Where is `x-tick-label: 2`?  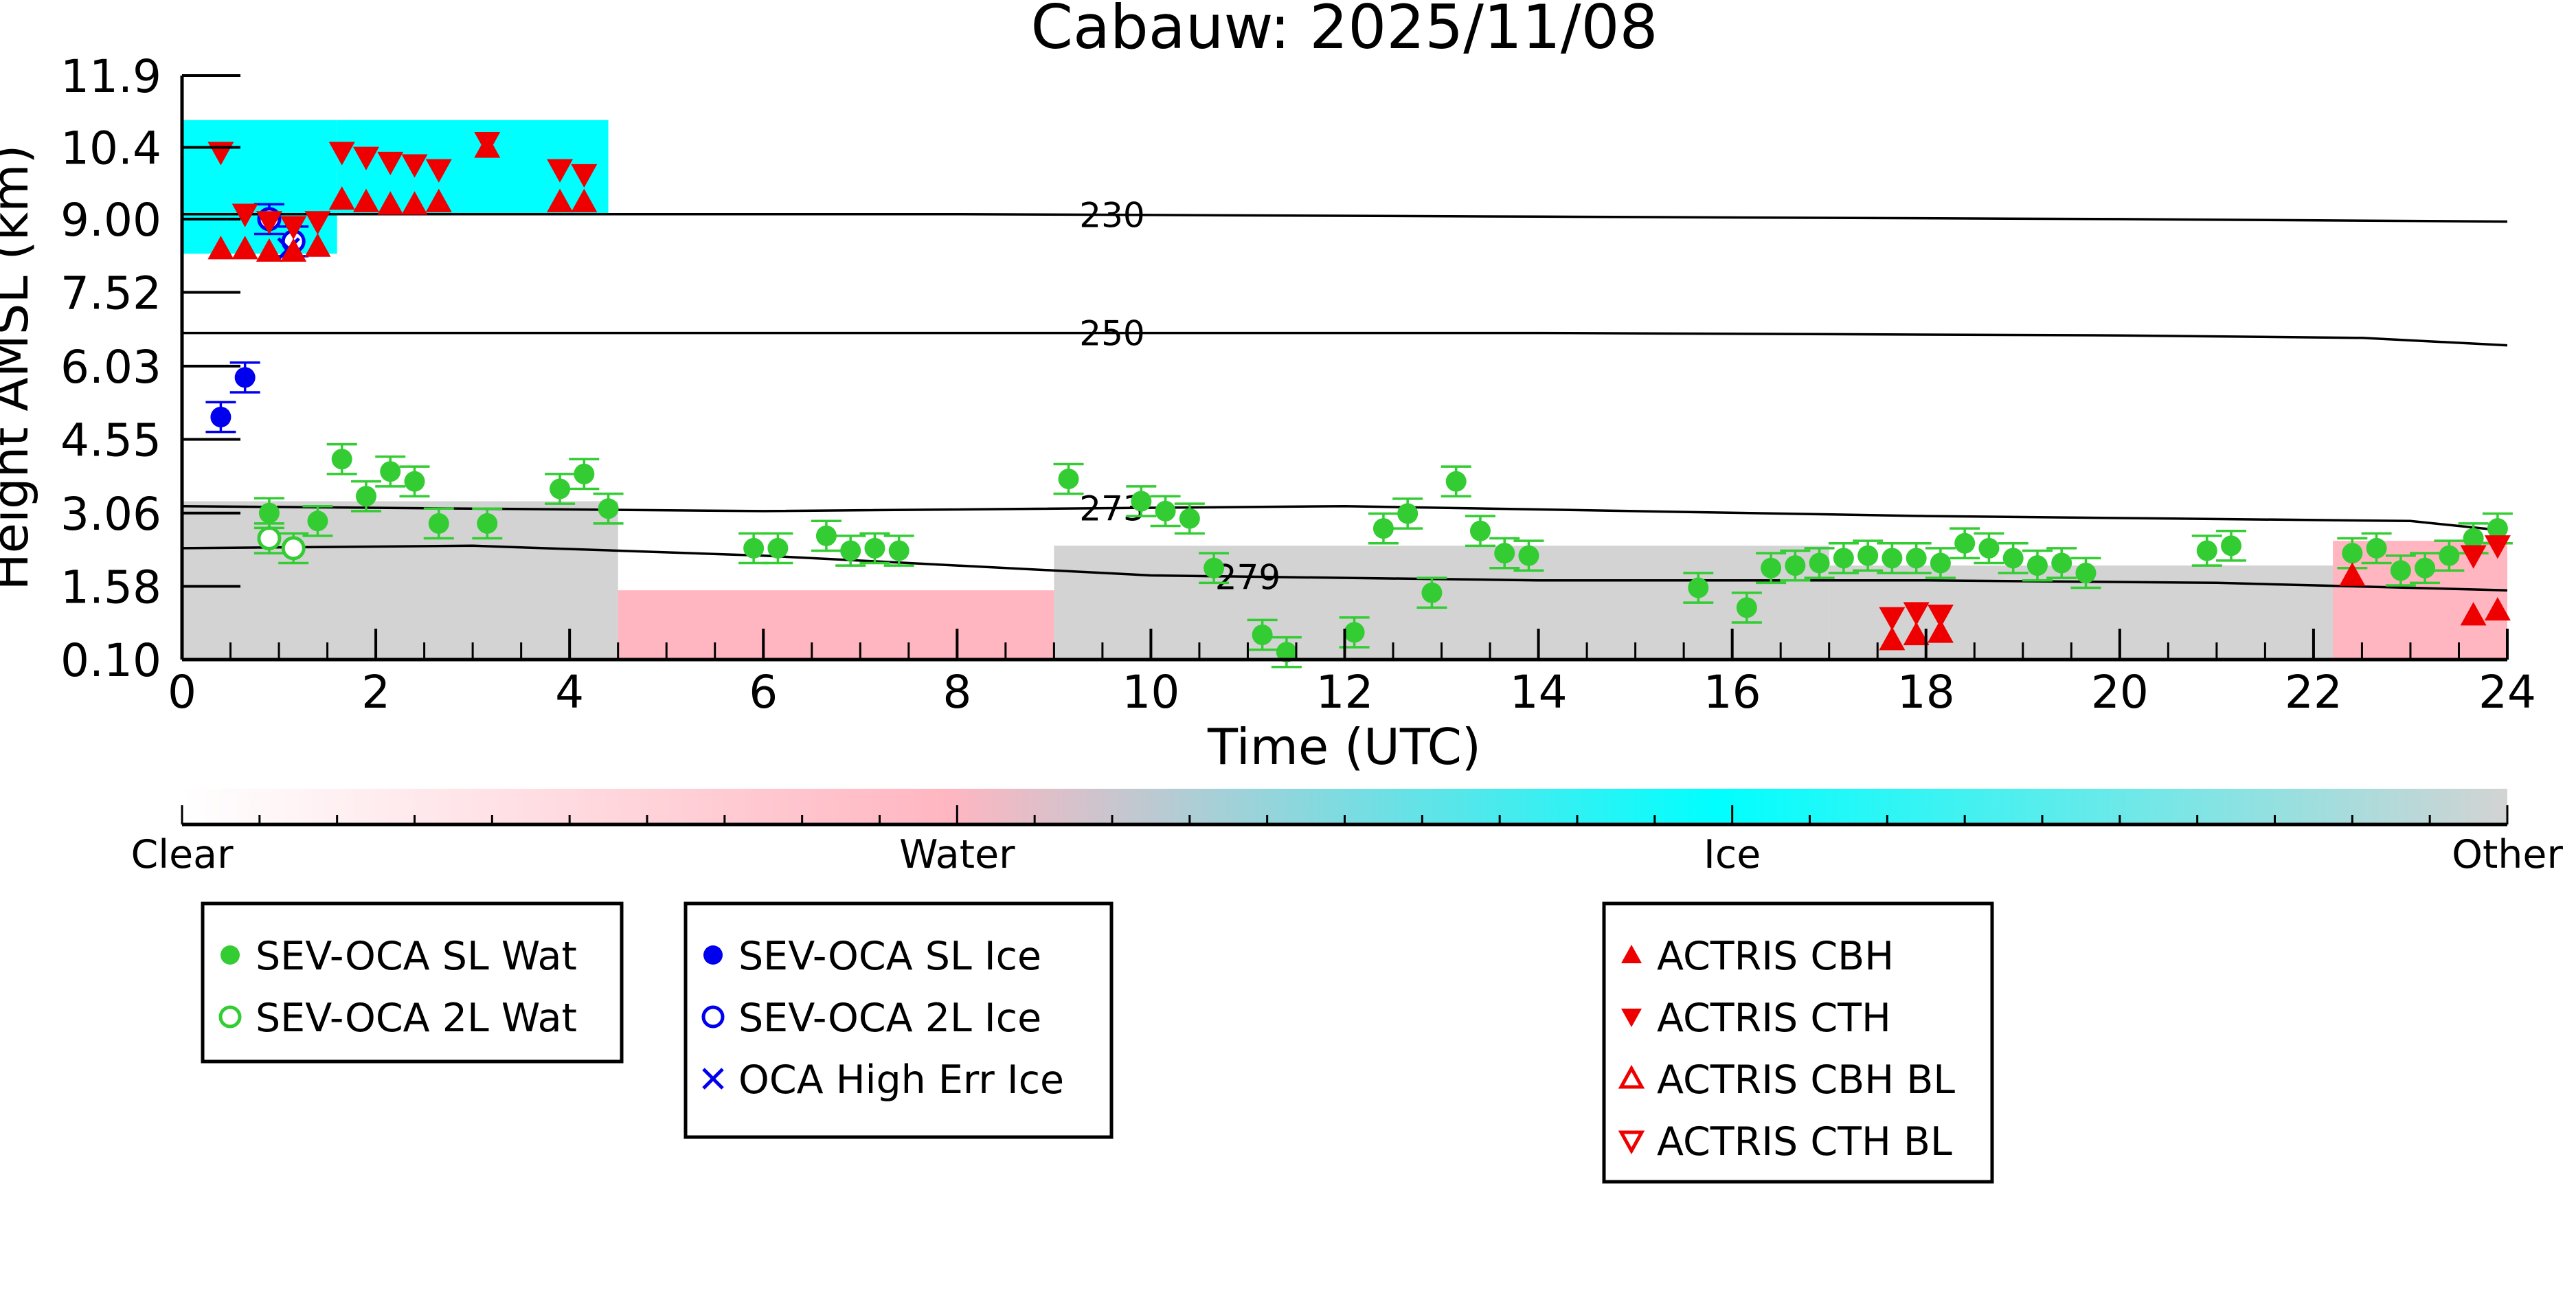
x-tick-label: 2 is located at coordinates (375, 692).